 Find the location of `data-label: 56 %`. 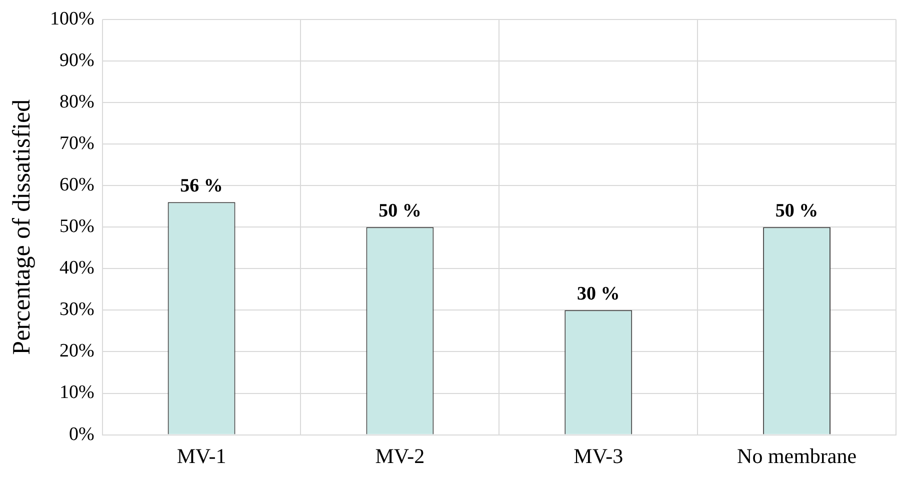

data-label: 56 % is located at coordinates (201, 186).